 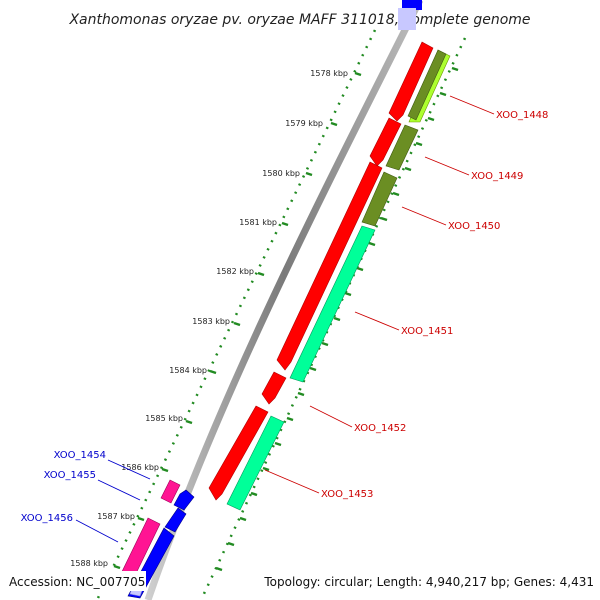 What do you see at coordinates (407, 19) in the screenshot?
I see `cds-lavender-top-edge` at bounding box center [407, 19].